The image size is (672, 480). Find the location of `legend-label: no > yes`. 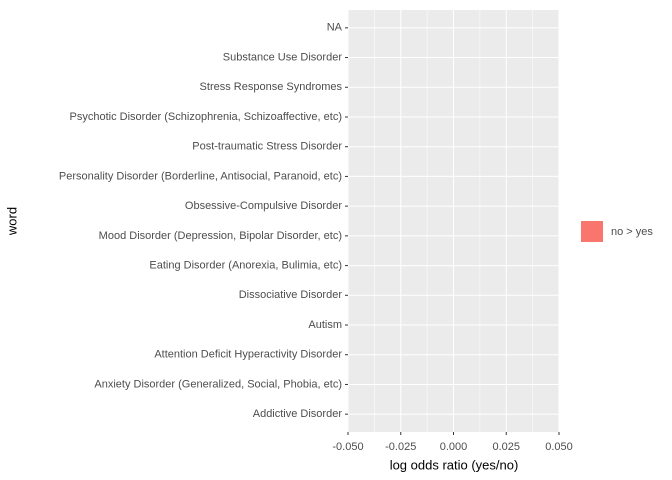

legend-label: no > yes is located at coordinates (632, 232).